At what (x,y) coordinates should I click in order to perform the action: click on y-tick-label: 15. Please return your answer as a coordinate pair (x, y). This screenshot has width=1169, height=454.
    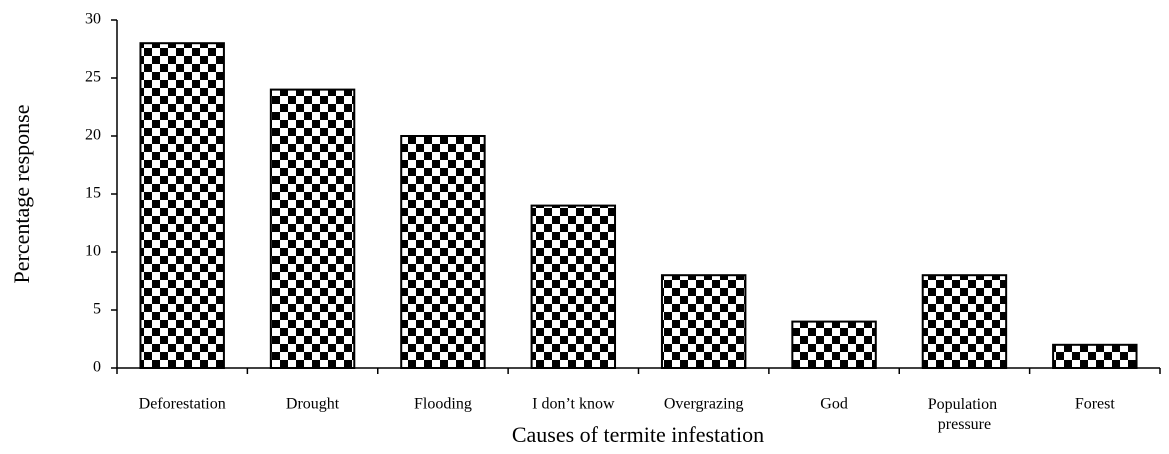
    Looking at the image, I should click on (93, 193).